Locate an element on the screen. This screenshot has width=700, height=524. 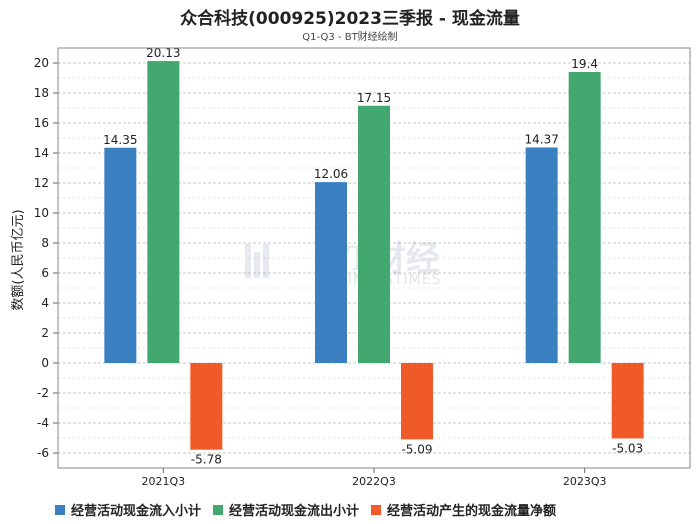
y-tick-label: 20 is located at coordinates (41, 63).